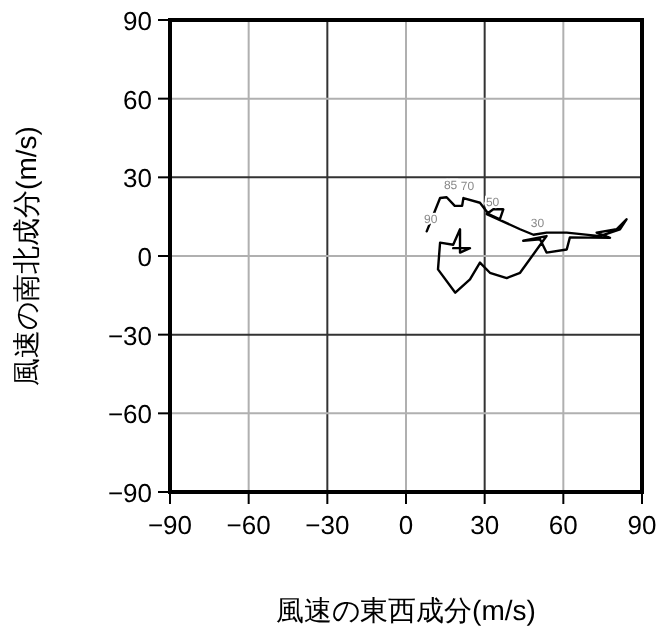 The image size is (662, 636). Describe the element at coordinates (406, 610) in the screenshot. I see `x-axis-title: 風速の東西成分(m/s)` at that location.